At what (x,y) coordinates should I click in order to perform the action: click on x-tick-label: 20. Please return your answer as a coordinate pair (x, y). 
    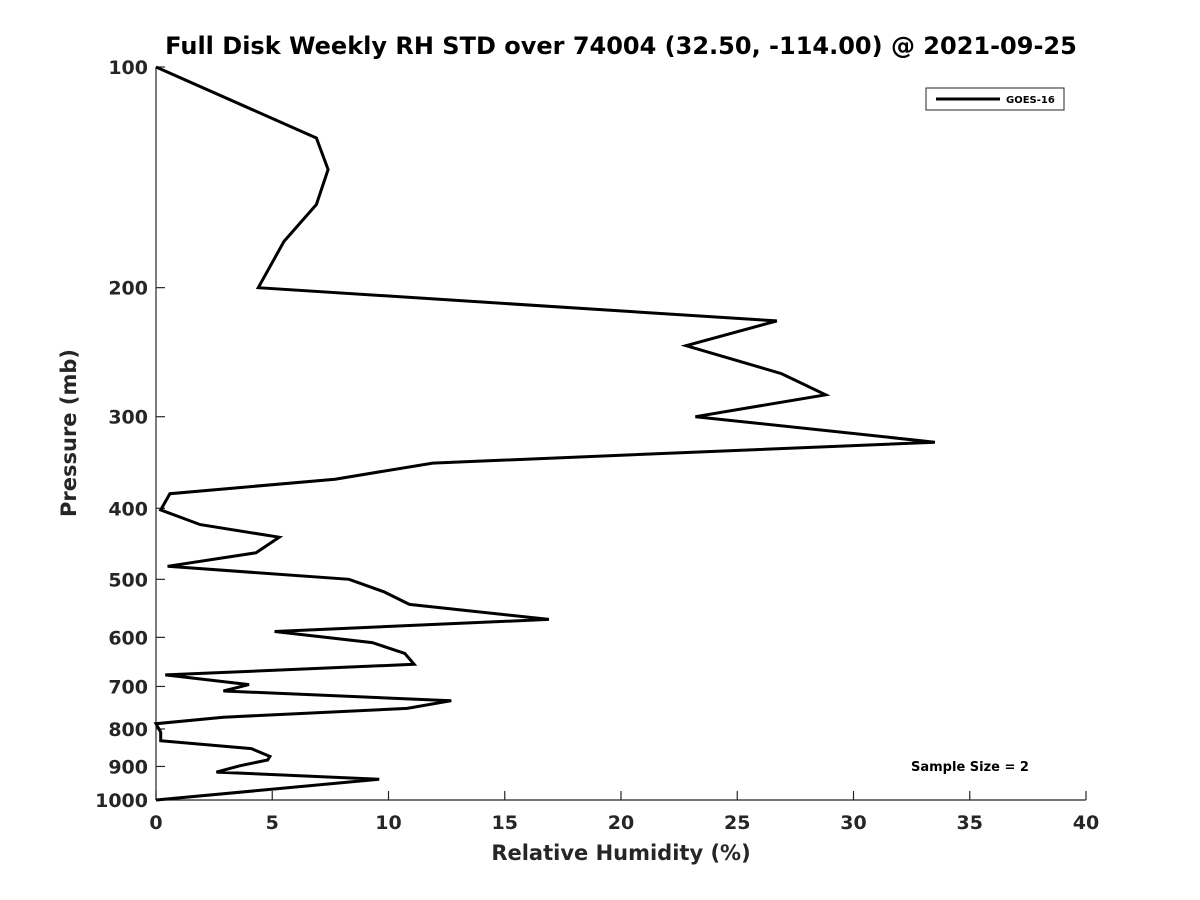
    Looking at the image, I should click on (621, 823).